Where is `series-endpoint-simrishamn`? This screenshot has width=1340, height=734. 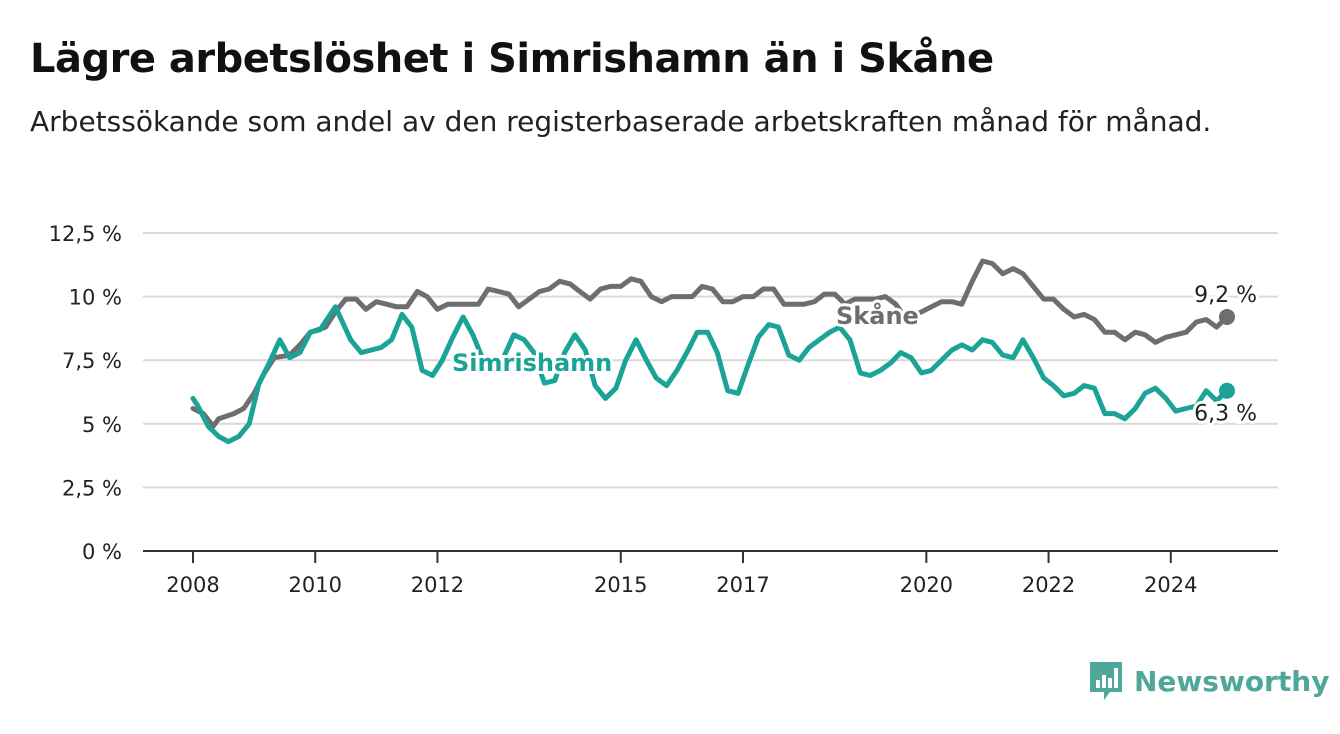 series-endpoint-simrishamn is located at coordinates (1227, 390).